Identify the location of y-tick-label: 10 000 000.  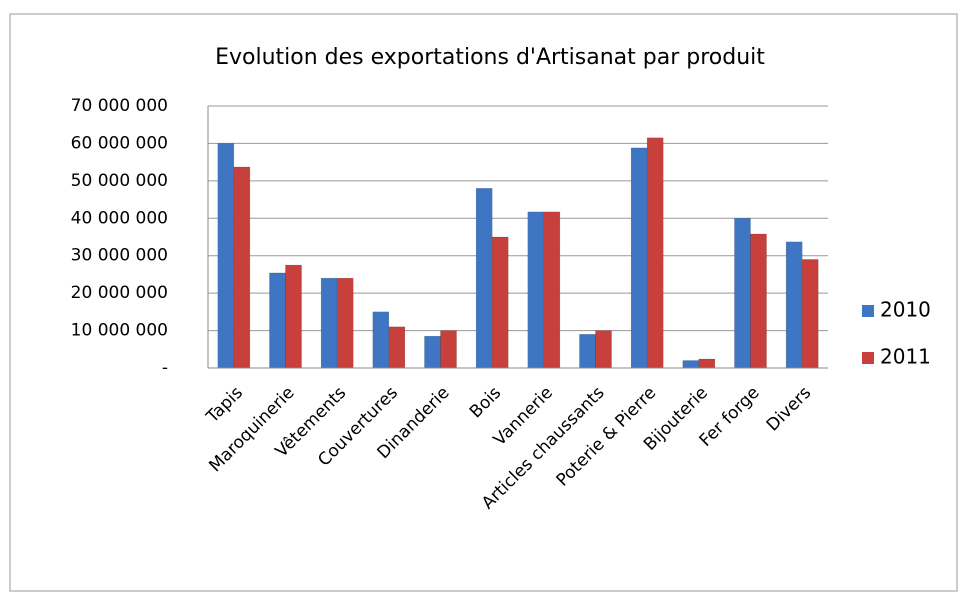
(119, 331).